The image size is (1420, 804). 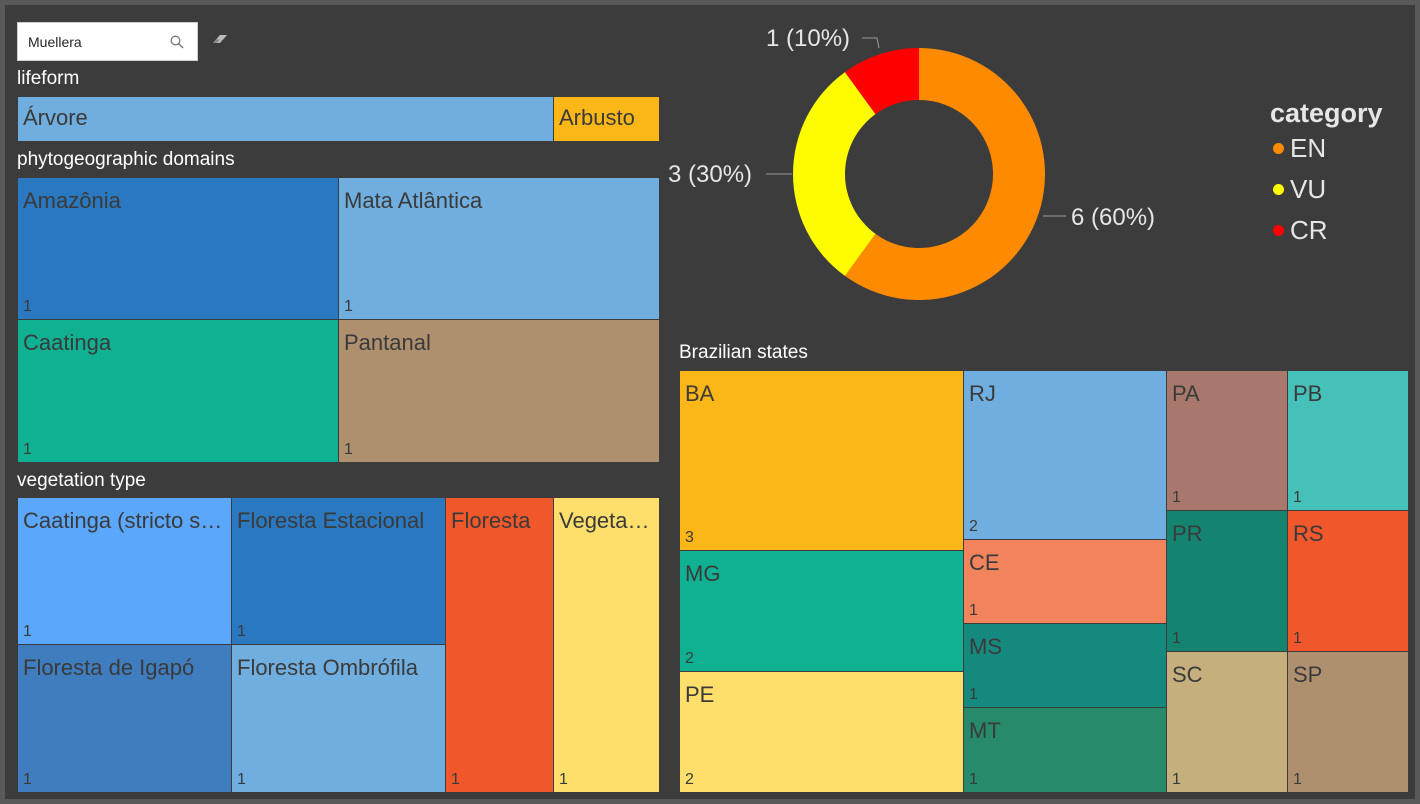 I want to click on vegetation-tile: Floresta 1, so click(x=499, y=645).